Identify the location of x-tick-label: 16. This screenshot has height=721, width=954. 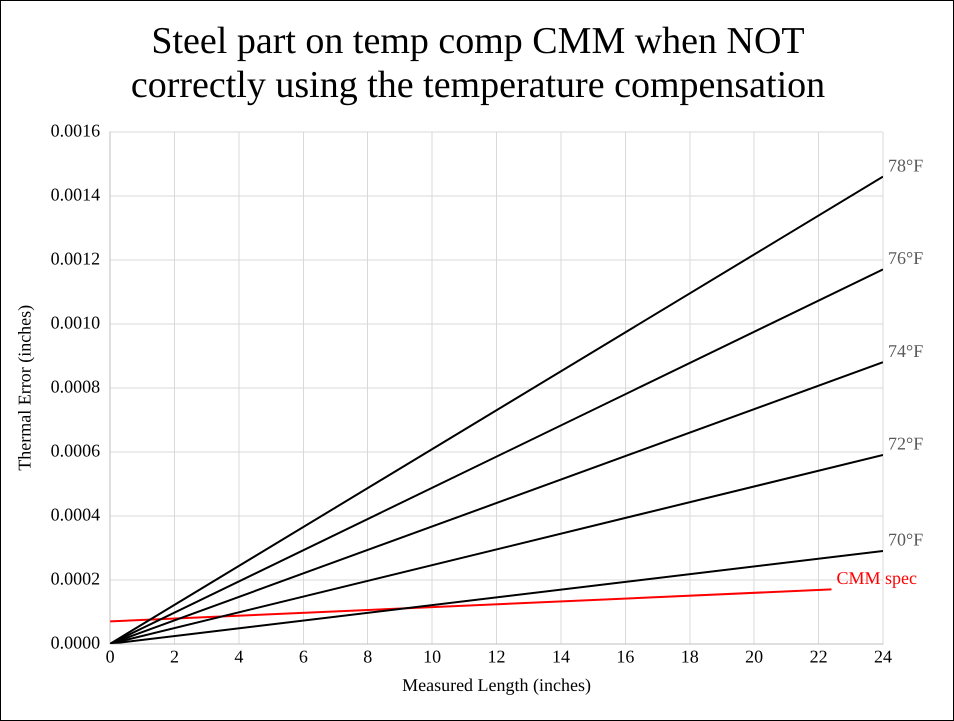
(625, 656).